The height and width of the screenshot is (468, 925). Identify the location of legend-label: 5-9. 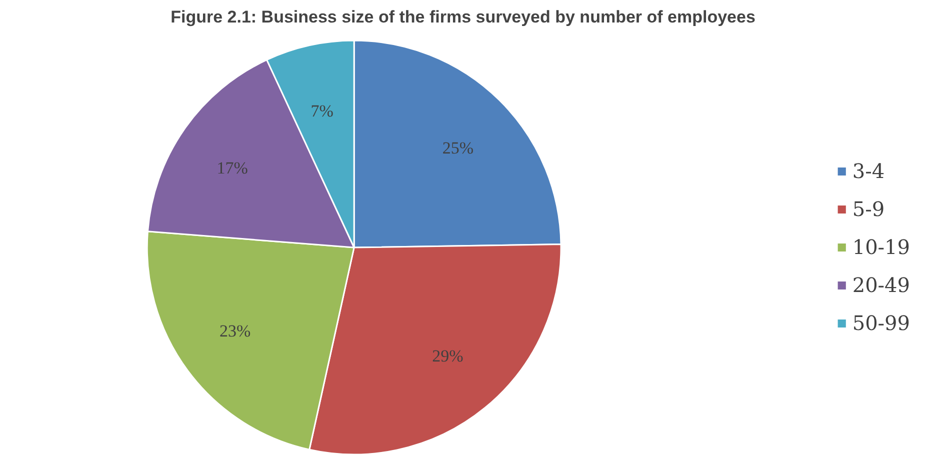
(868, 209).